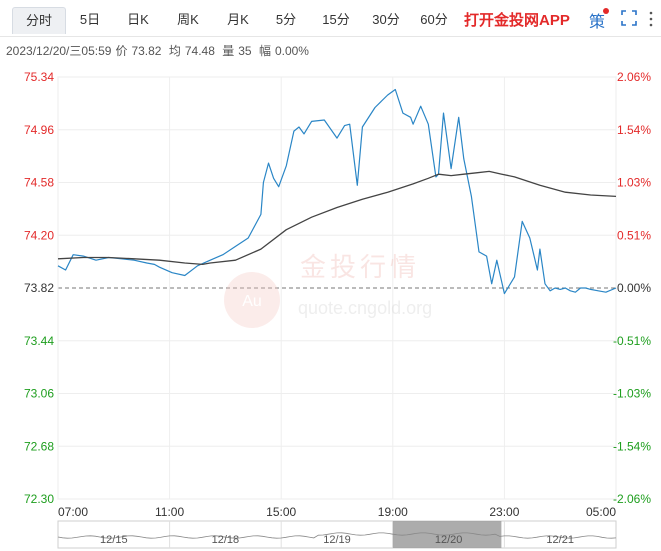  I want to click on tab-daily-k: 日K, so click(138, 19).